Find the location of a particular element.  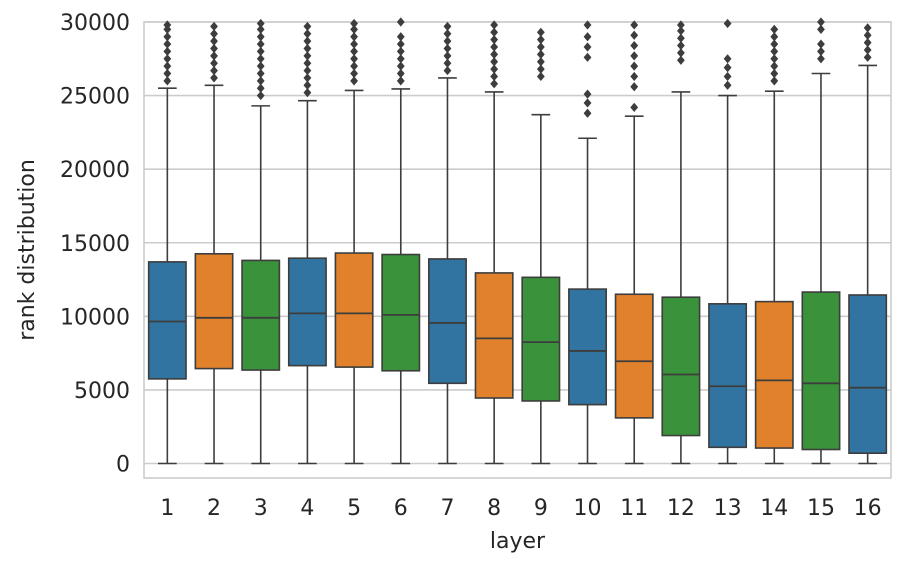

x-tick-label: 3 is located at coordinates (261, 508).